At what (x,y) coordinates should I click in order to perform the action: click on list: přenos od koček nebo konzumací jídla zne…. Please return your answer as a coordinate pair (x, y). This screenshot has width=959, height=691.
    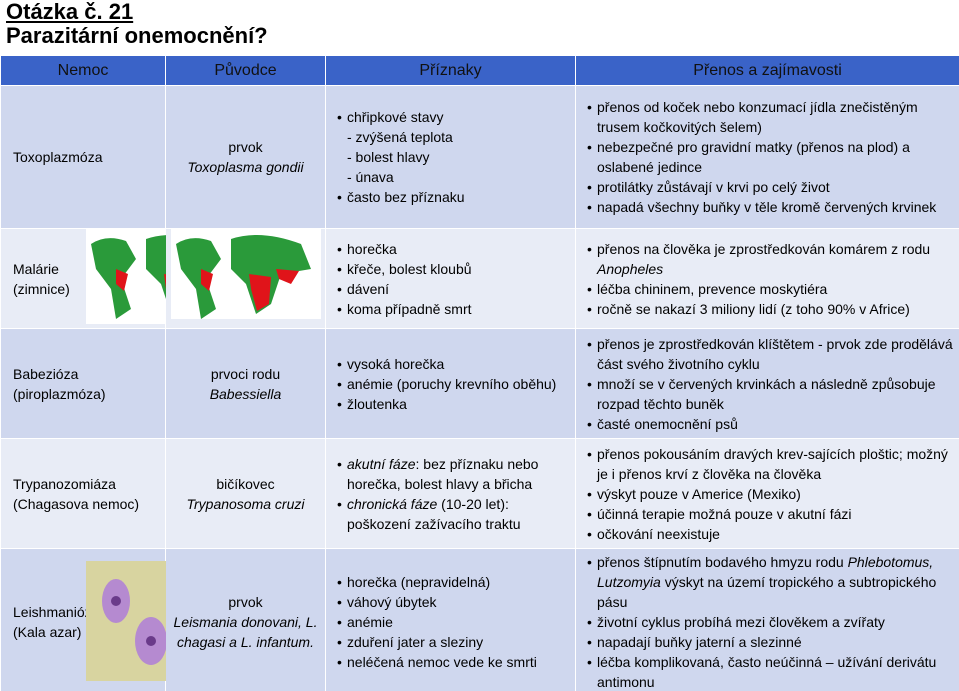
    Looking at the image, I should click on (767, 157).